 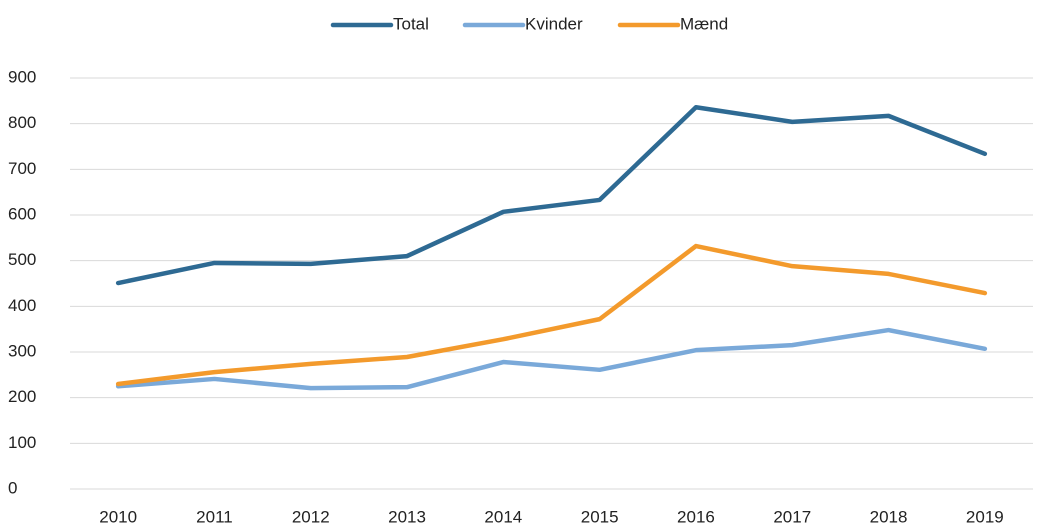 What do you see at coordinates (704, 23) in the screenshot?
I see `legend-label: Mænd` at bounding box center [704, 23].